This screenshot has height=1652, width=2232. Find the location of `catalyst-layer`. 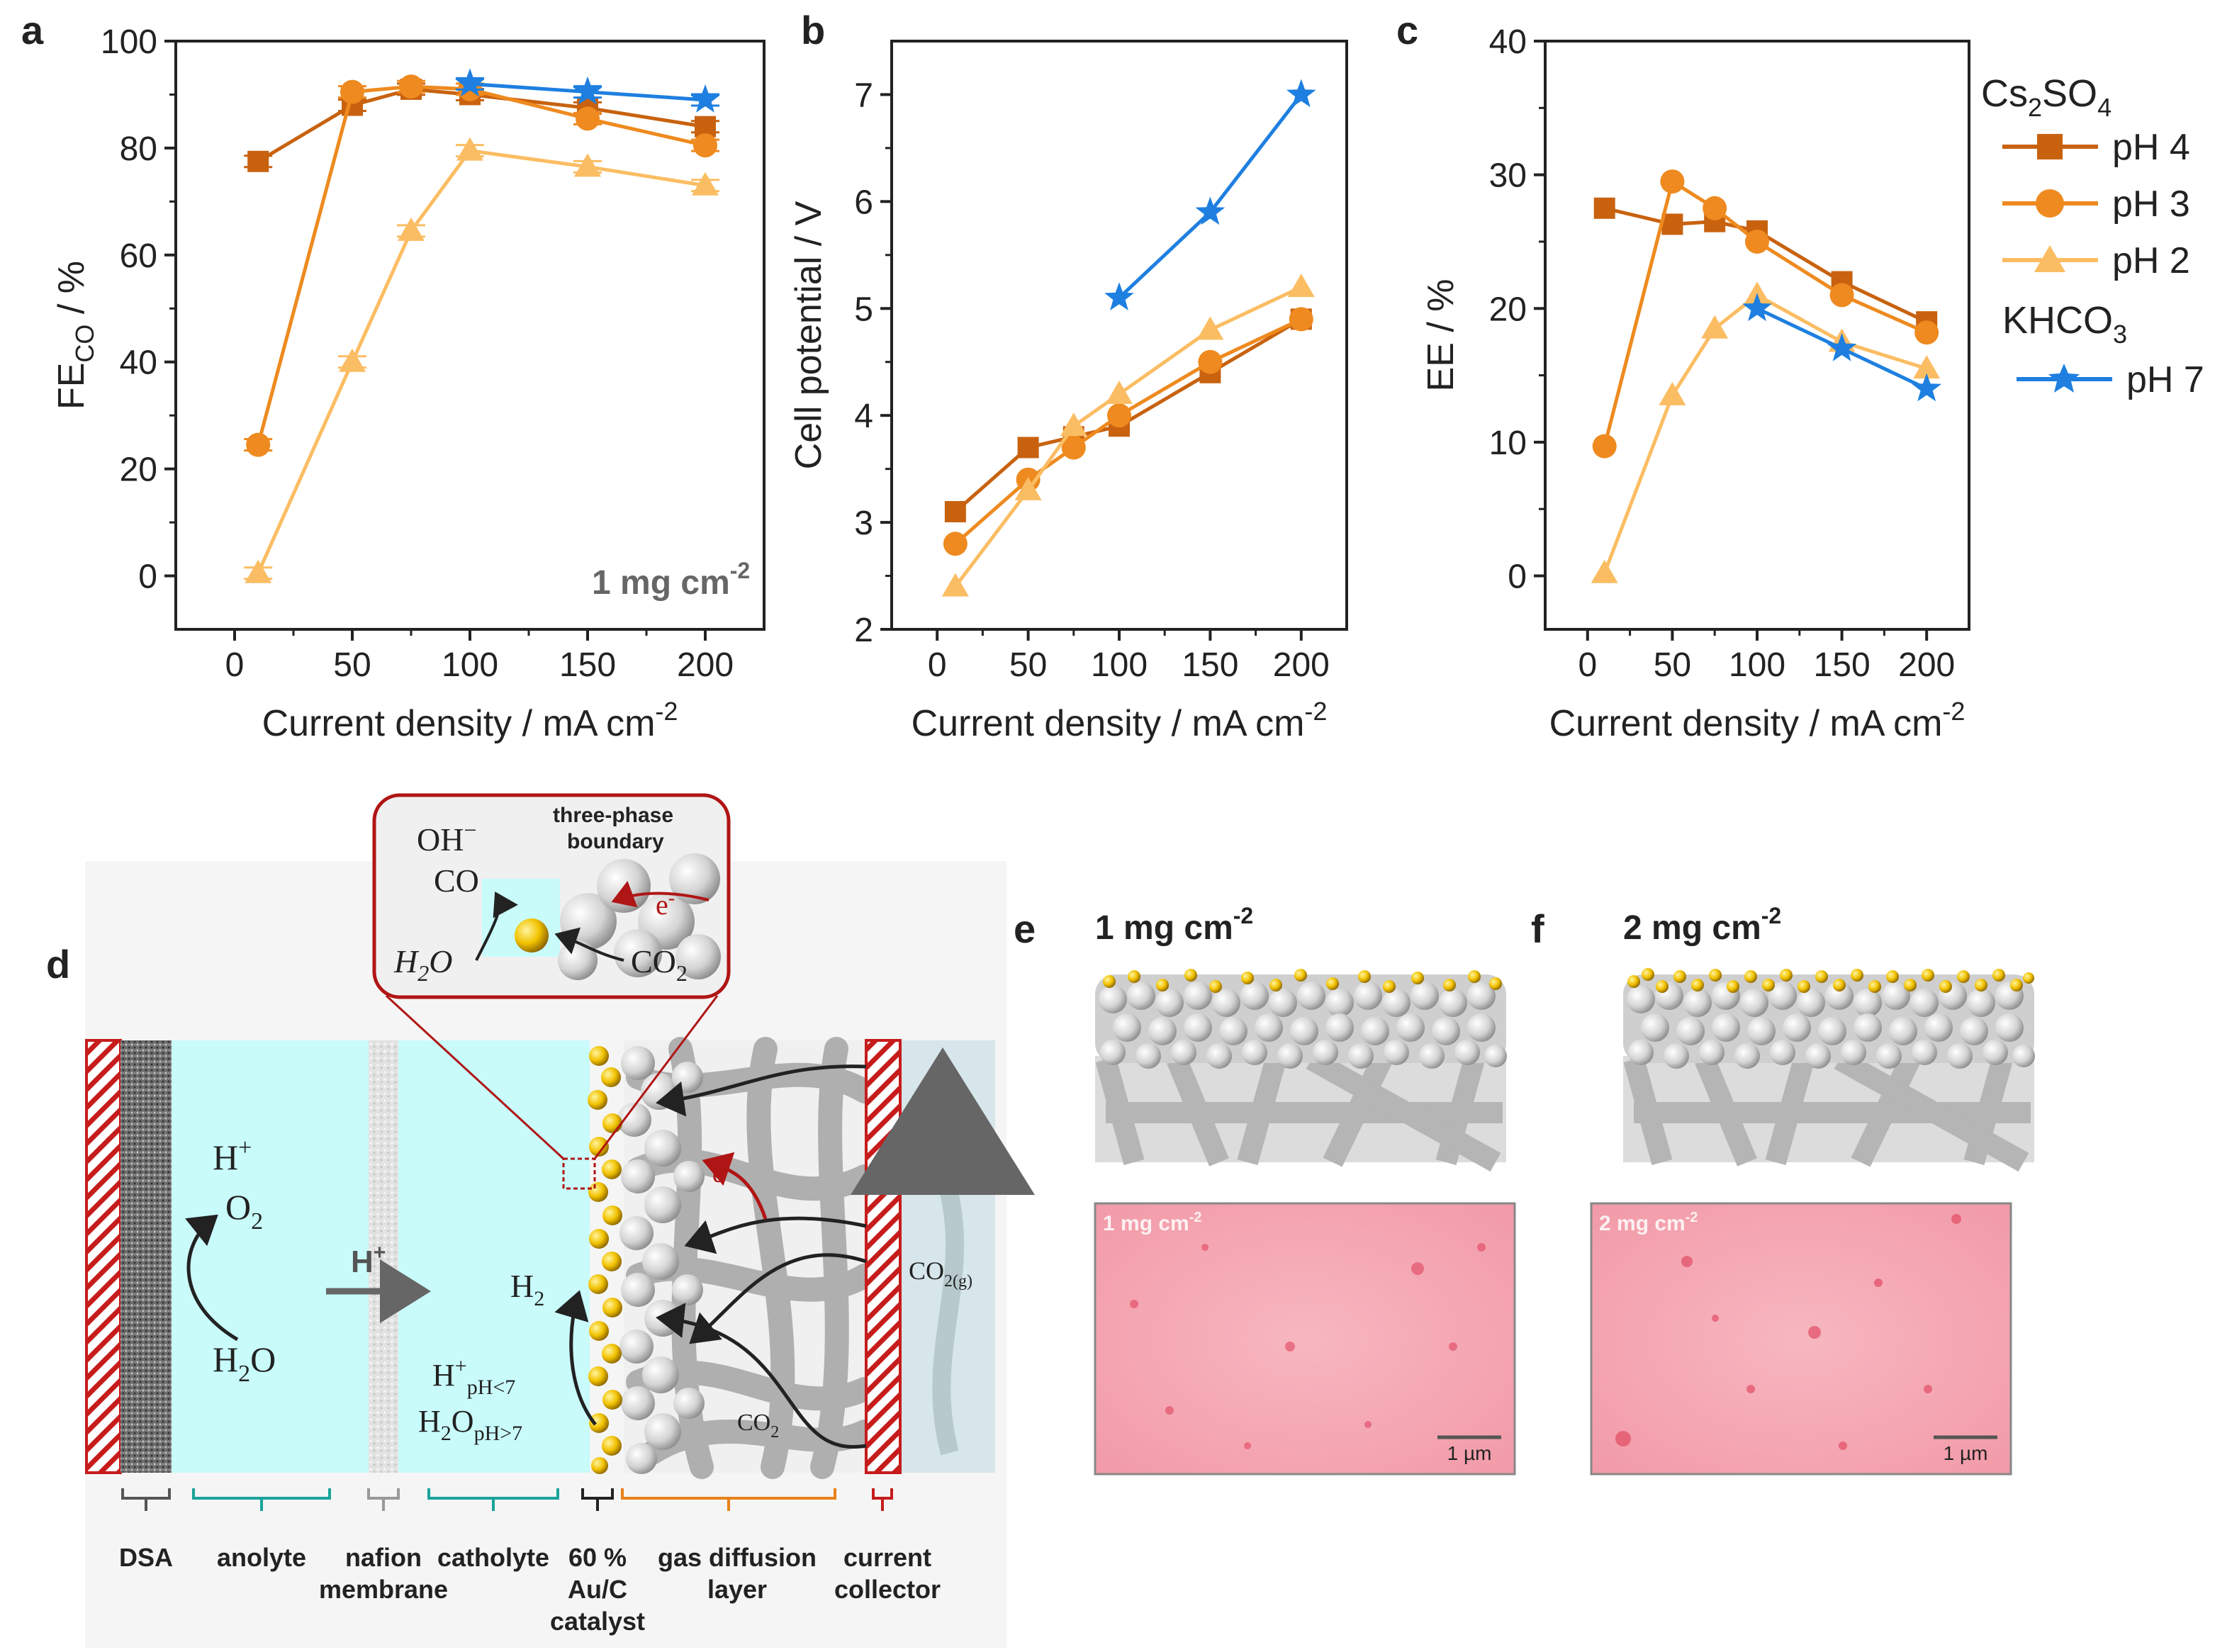

catalyst-layer is located at coordinates (605, 1260).